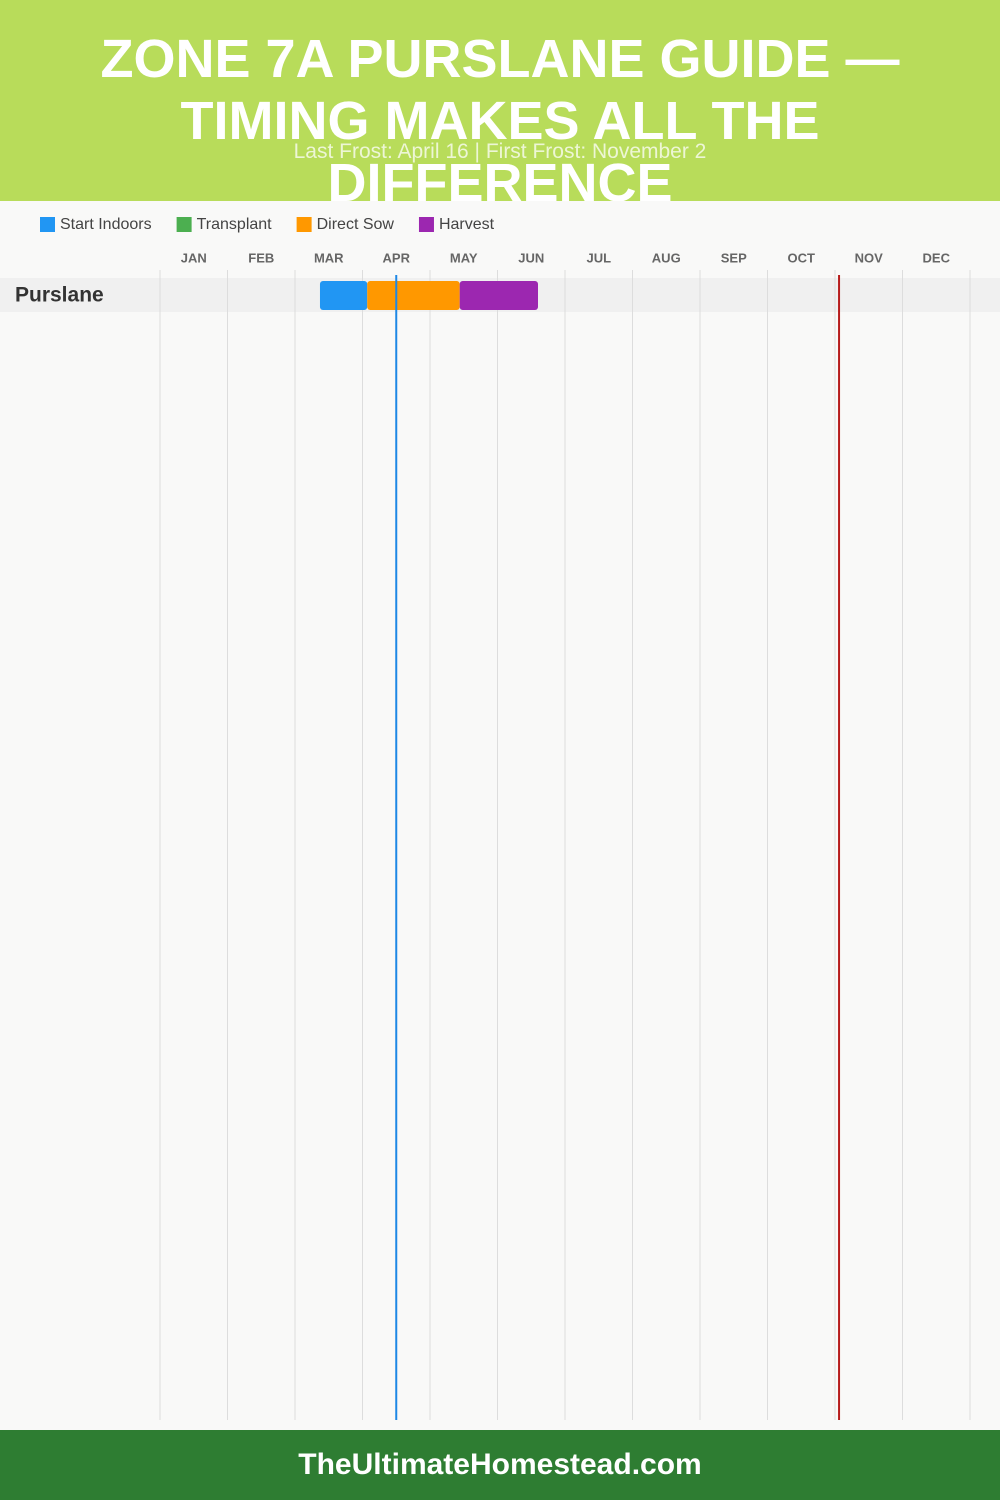 Image resolution: width=1000 pixels, height=1500 pixels. I want to click on legend-label: Direct Sow, so click(356, 224).